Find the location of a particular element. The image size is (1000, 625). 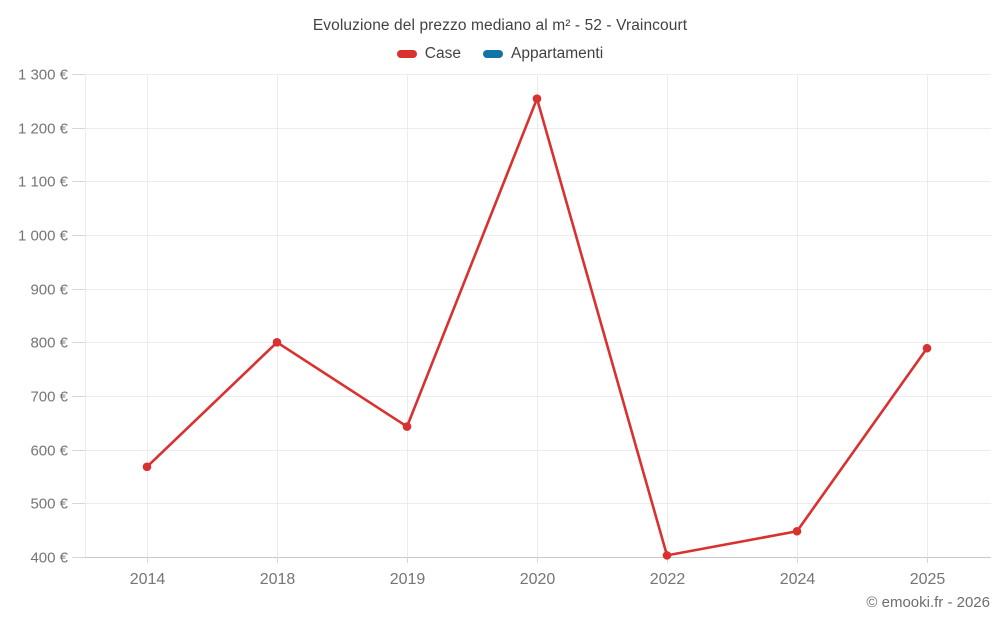

ytick-label-1000: 1 000 € is located at coordinates (43, 235).